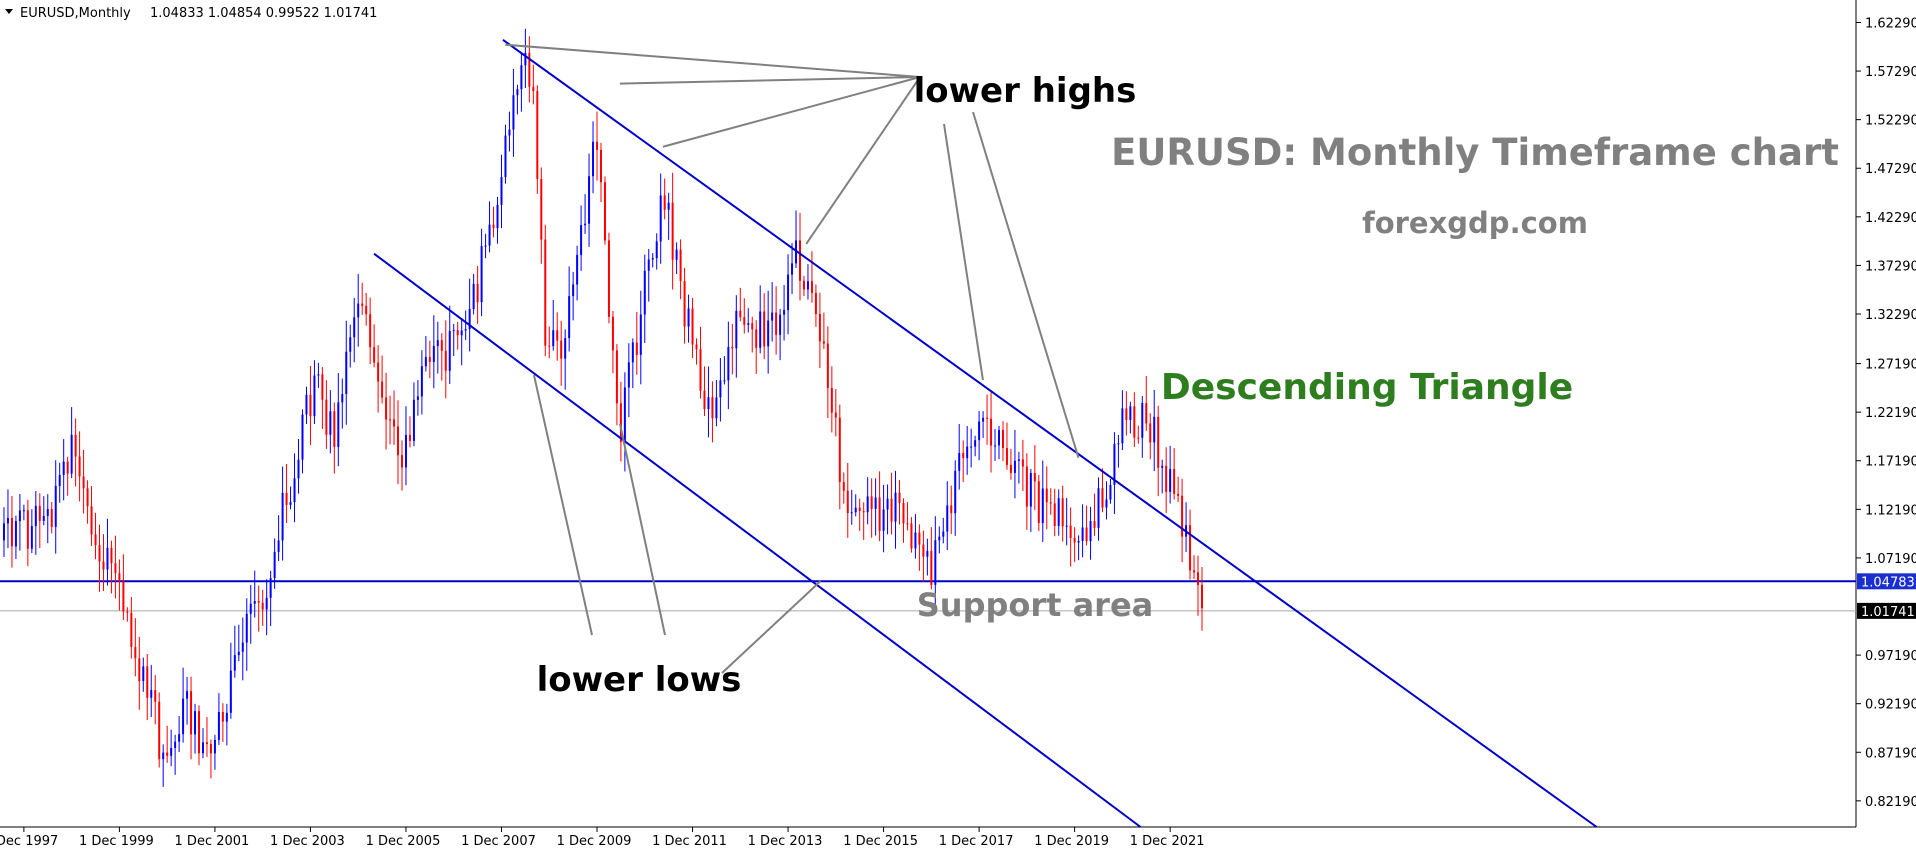  I want to click on price-tick-label: 1.62290, so click(1890, 23).